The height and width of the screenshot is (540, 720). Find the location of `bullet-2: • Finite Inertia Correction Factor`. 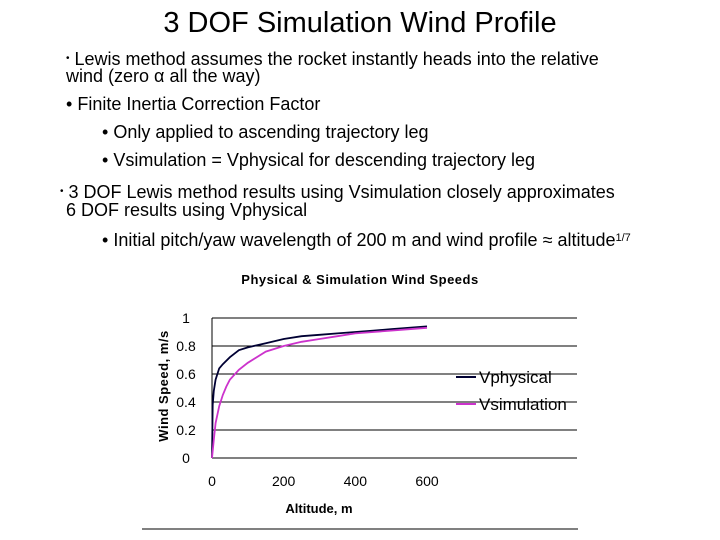

bullet-2: • Finite Inertia Correction Factor is located at coordinates (193, 104).